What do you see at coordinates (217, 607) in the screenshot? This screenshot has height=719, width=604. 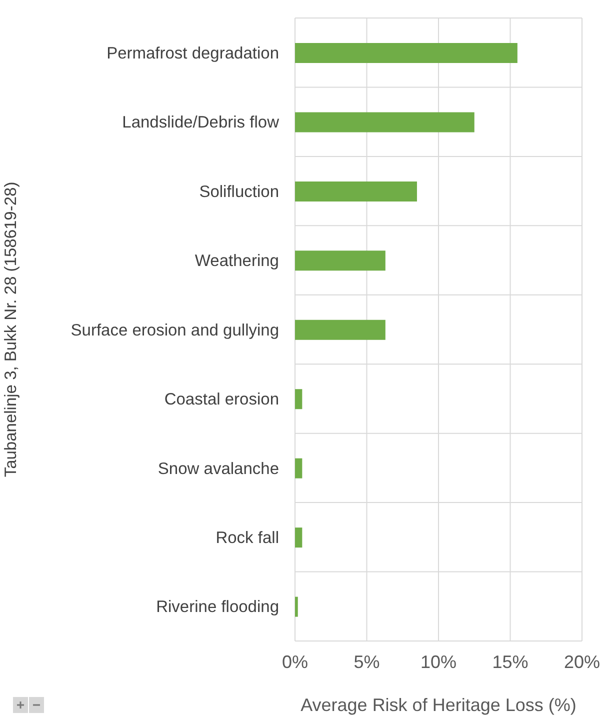 I see `y-tick-label: Riverine flooding` at bounding box center [217, 607].